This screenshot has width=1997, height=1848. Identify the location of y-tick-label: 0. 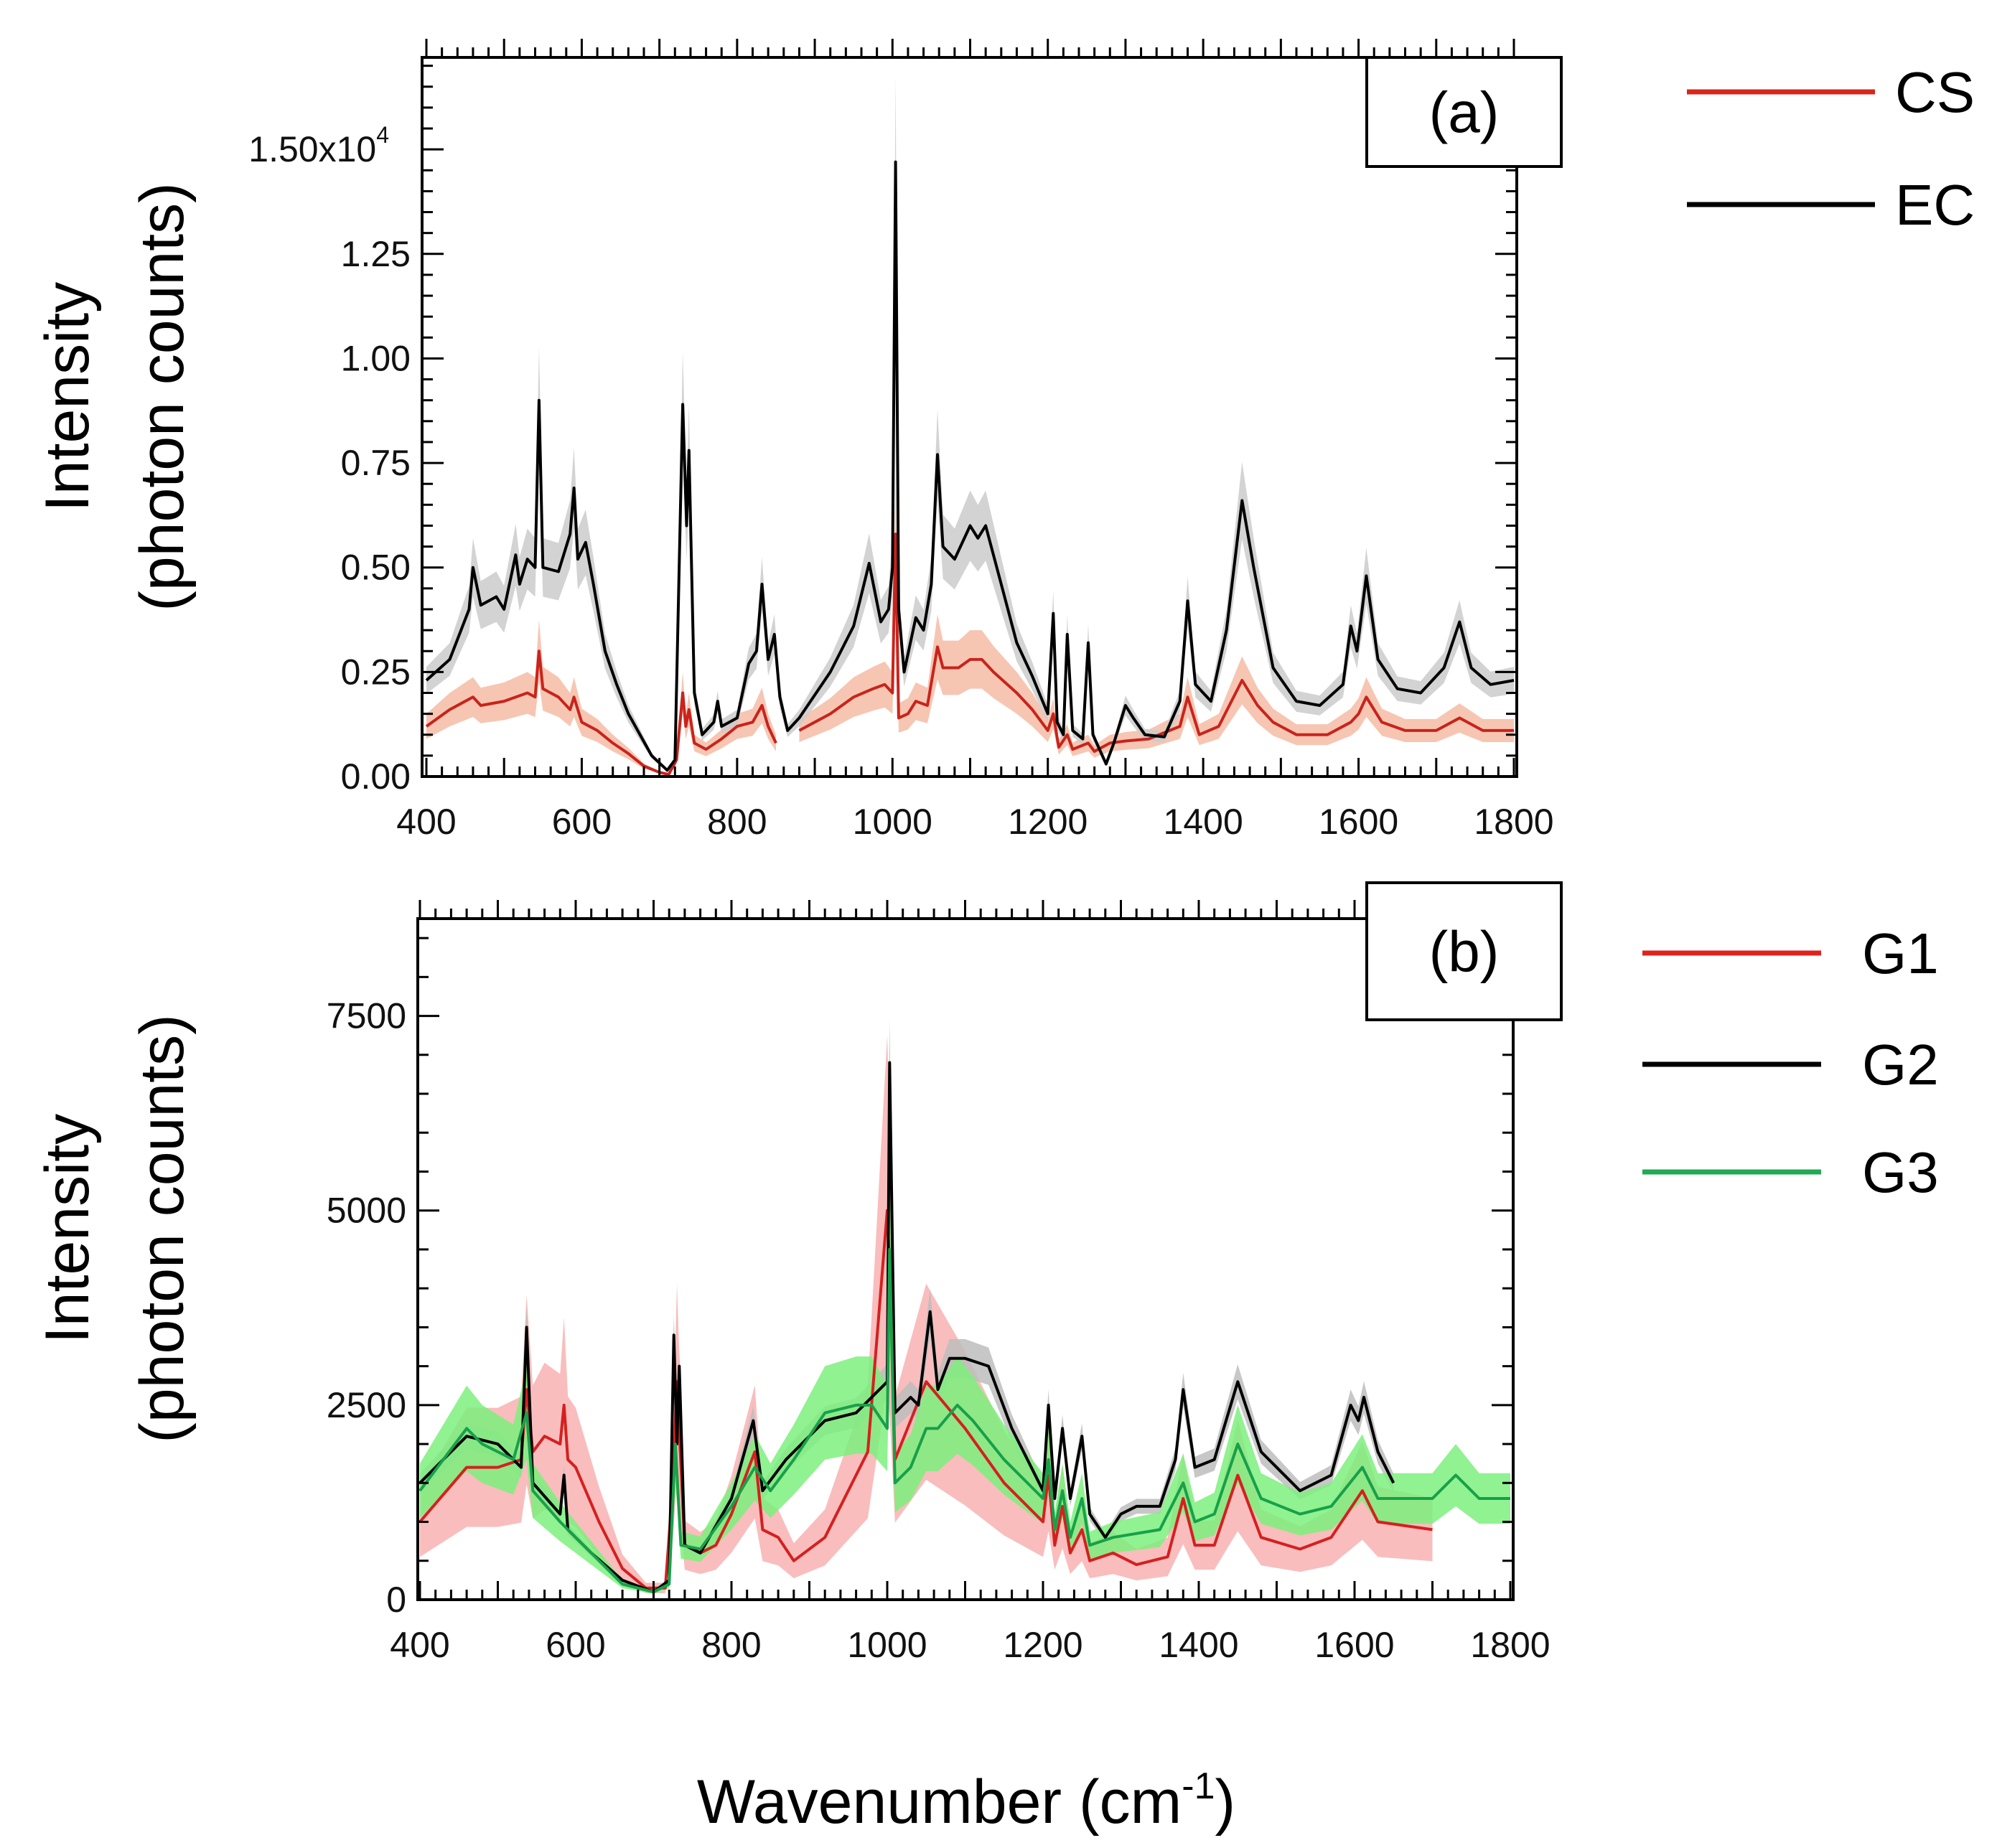
(396, 1600).